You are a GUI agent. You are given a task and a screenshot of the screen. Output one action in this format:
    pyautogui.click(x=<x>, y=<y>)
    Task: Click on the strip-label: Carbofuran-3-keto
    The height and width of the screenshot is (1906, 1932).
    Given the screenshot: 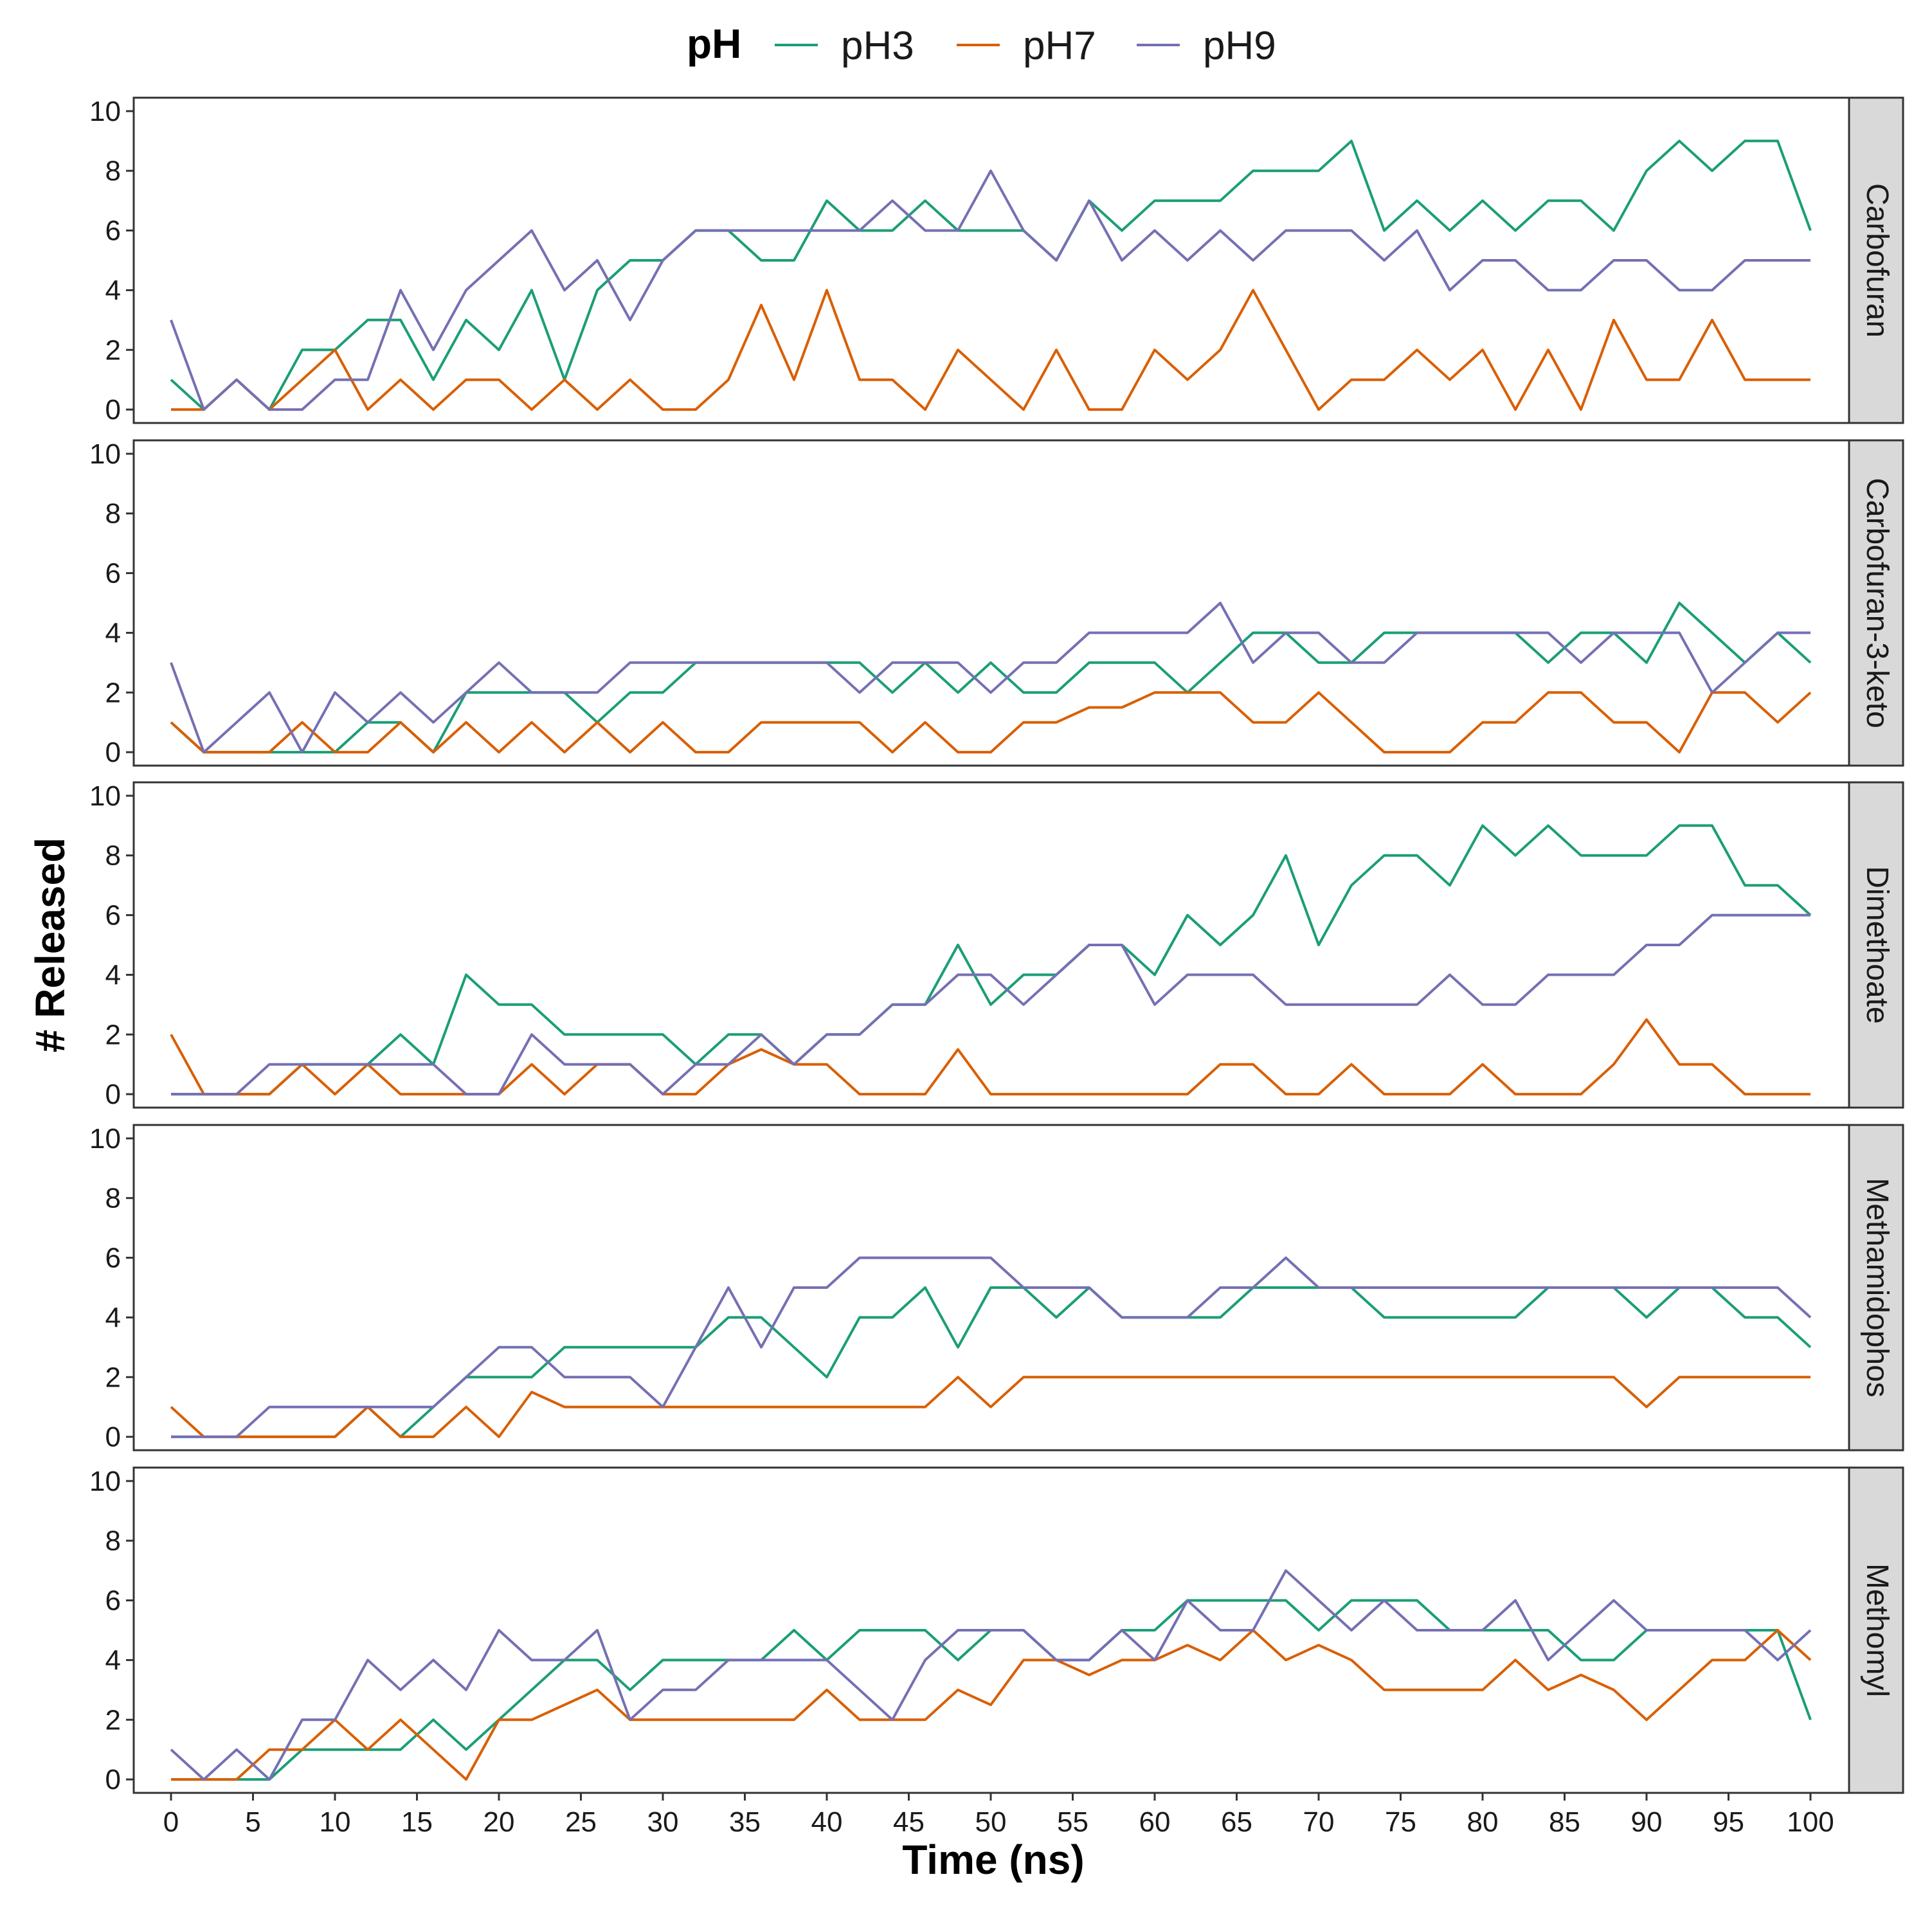 What is the action you would take?
    pyautogui.click(x=1877, y=603)
    